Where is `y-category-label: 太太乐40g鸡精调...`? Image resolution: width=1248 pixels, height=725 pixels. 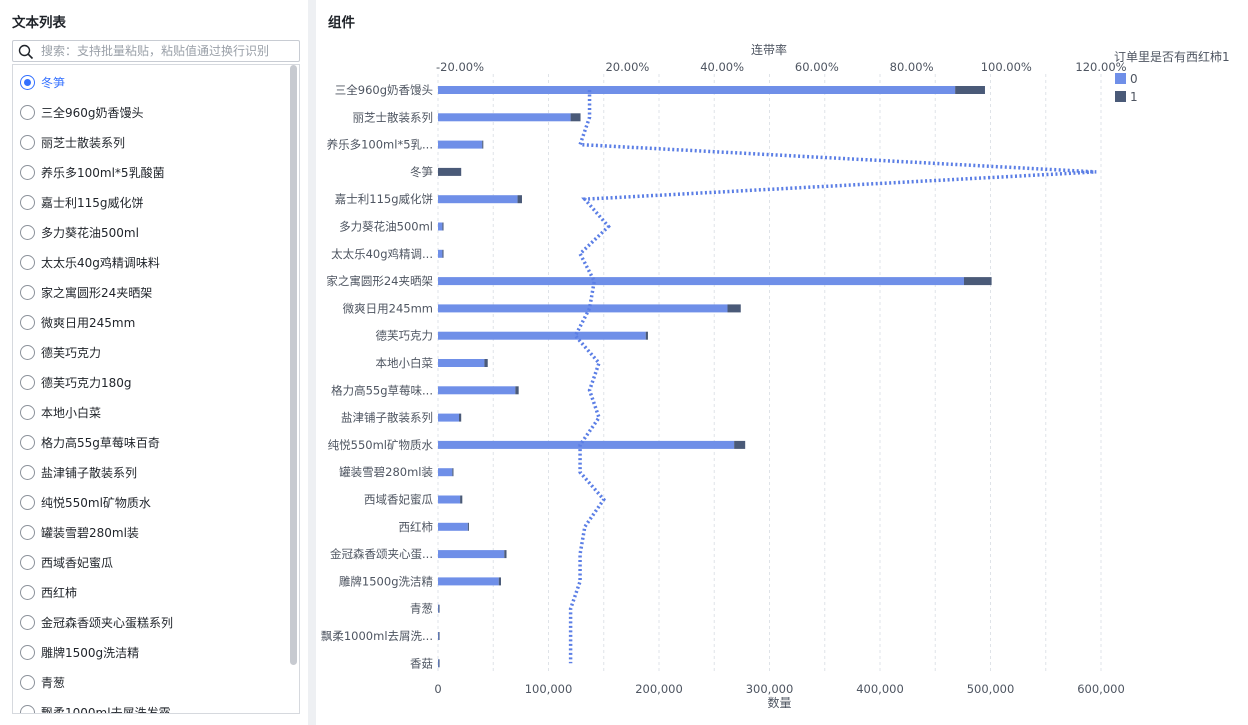
y-category-label: 太太乐40g鸡精调... is located at coordinates (382, 254).